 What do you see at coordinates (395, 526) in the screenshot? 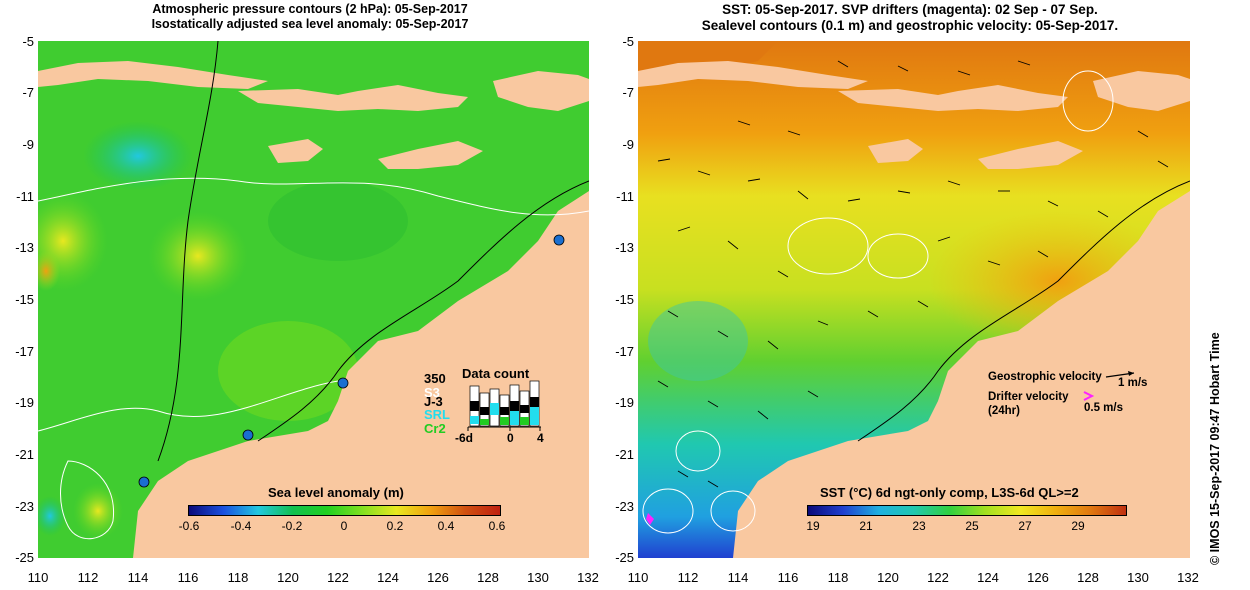
I see `sla-colorbar-tick: 0.2` at bounding box center [395, 526].